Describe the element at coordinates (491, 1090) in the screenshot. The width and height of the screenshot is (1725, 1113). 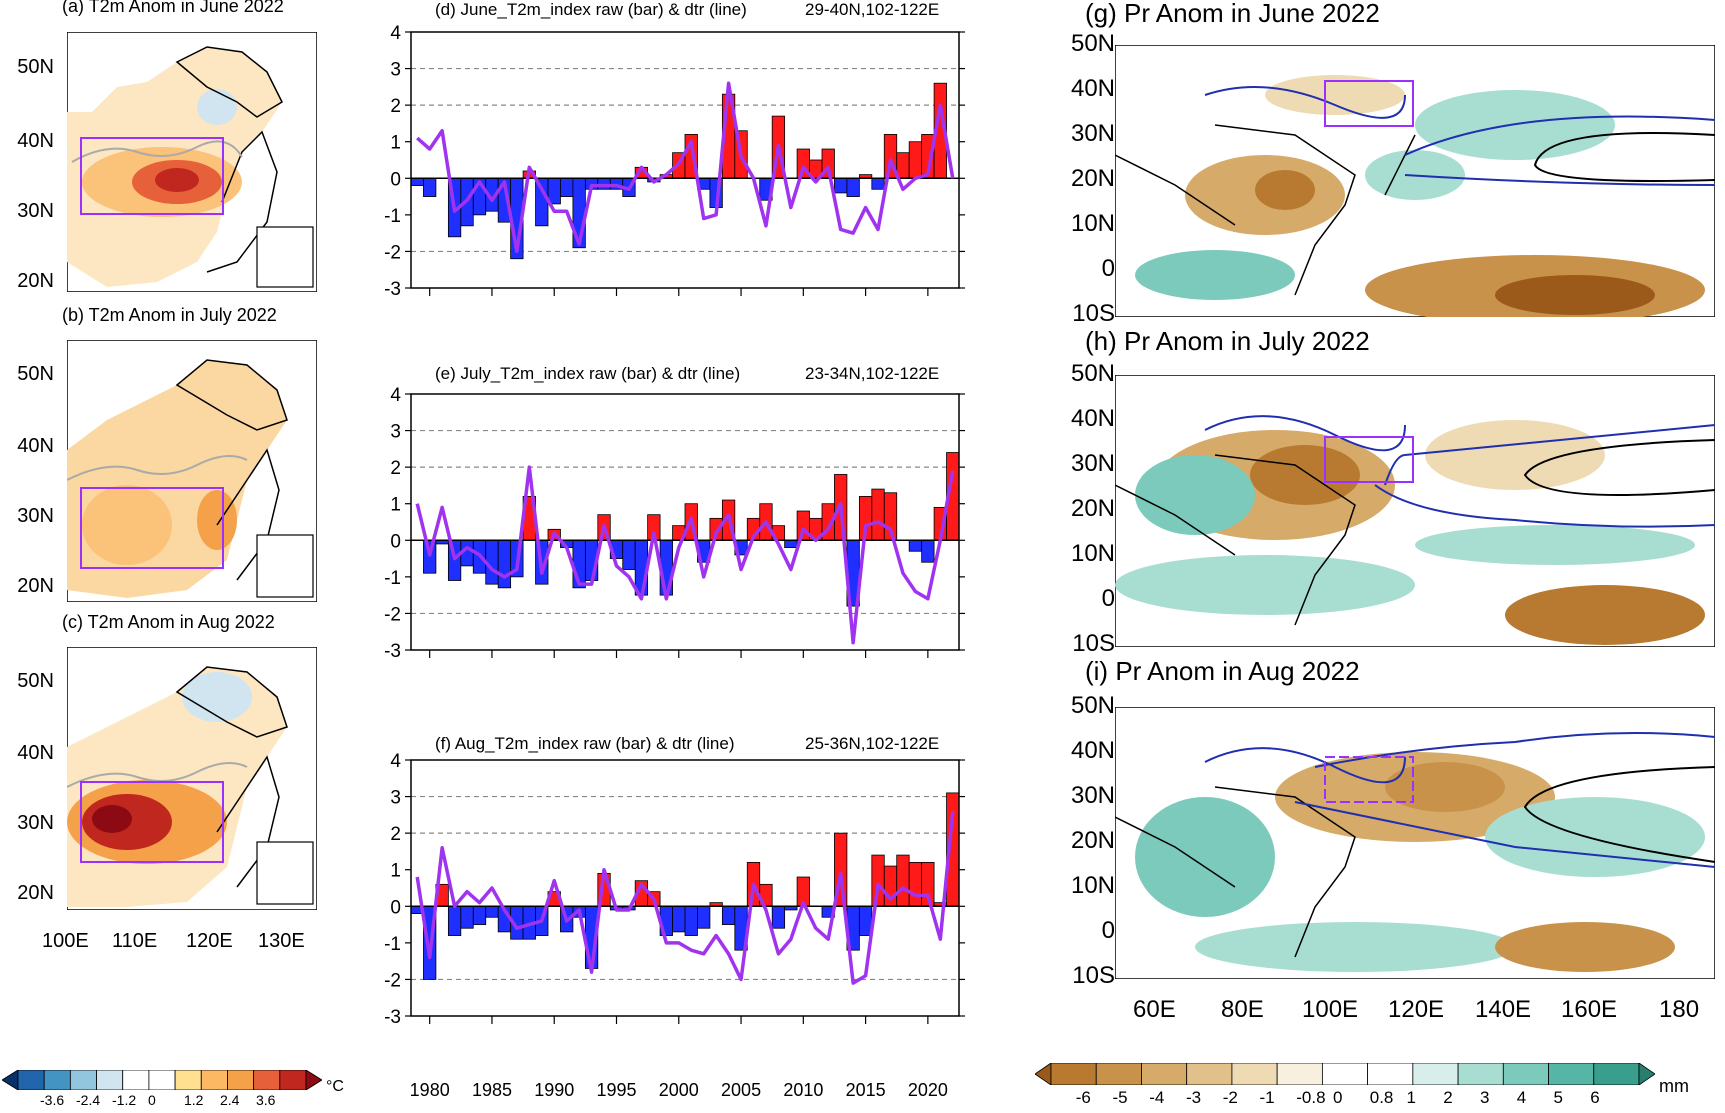
I see `year-label: 1985` at that location.